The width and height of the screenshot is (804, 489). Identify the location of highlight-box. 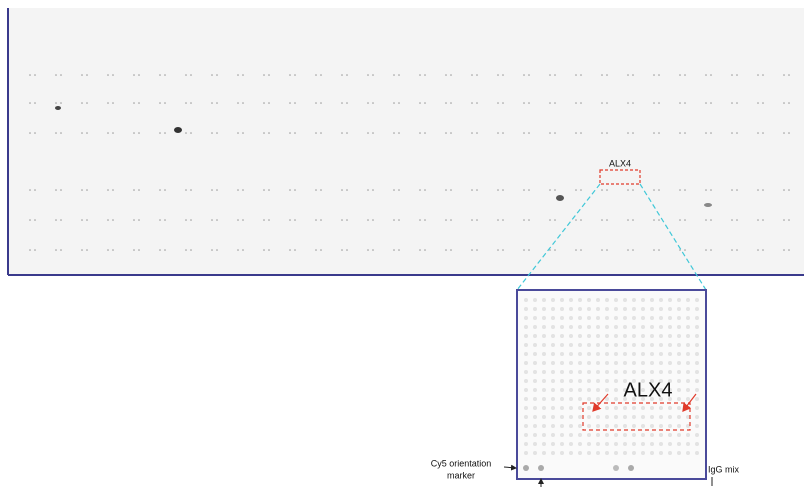
(620, 177).